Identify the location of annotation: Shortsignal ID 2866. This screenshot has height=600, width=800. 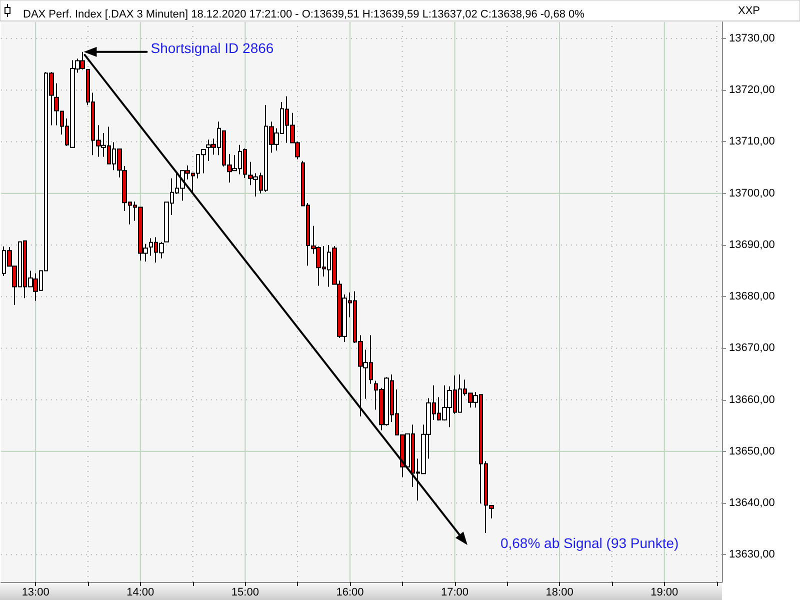
(212, 48).